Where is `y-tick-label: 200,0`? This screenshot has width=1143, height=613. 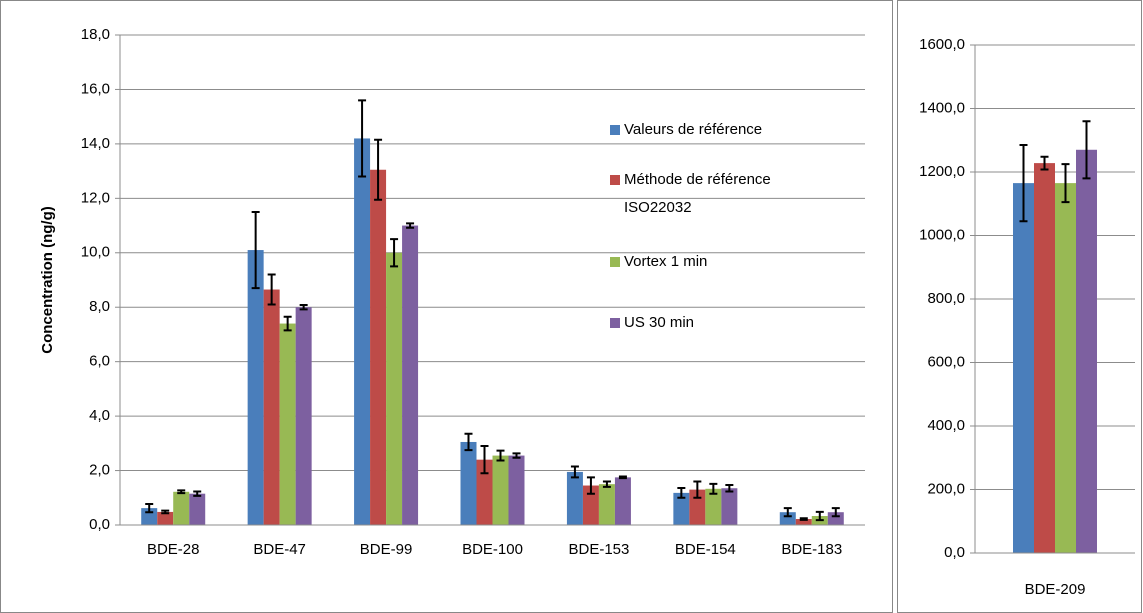 y-tick-label: 200,0 is located at coordinates (946, 488).